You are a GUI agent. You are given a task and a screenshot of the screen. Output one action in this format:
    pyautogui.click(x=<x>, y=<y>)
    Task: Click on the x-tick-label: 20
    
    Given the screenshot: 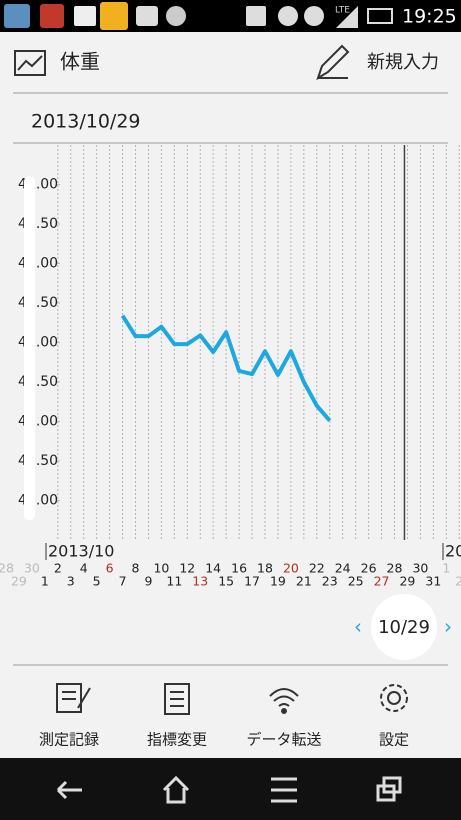 What is the action you would take?
    pyautogui.click(x=291, y=568)
    